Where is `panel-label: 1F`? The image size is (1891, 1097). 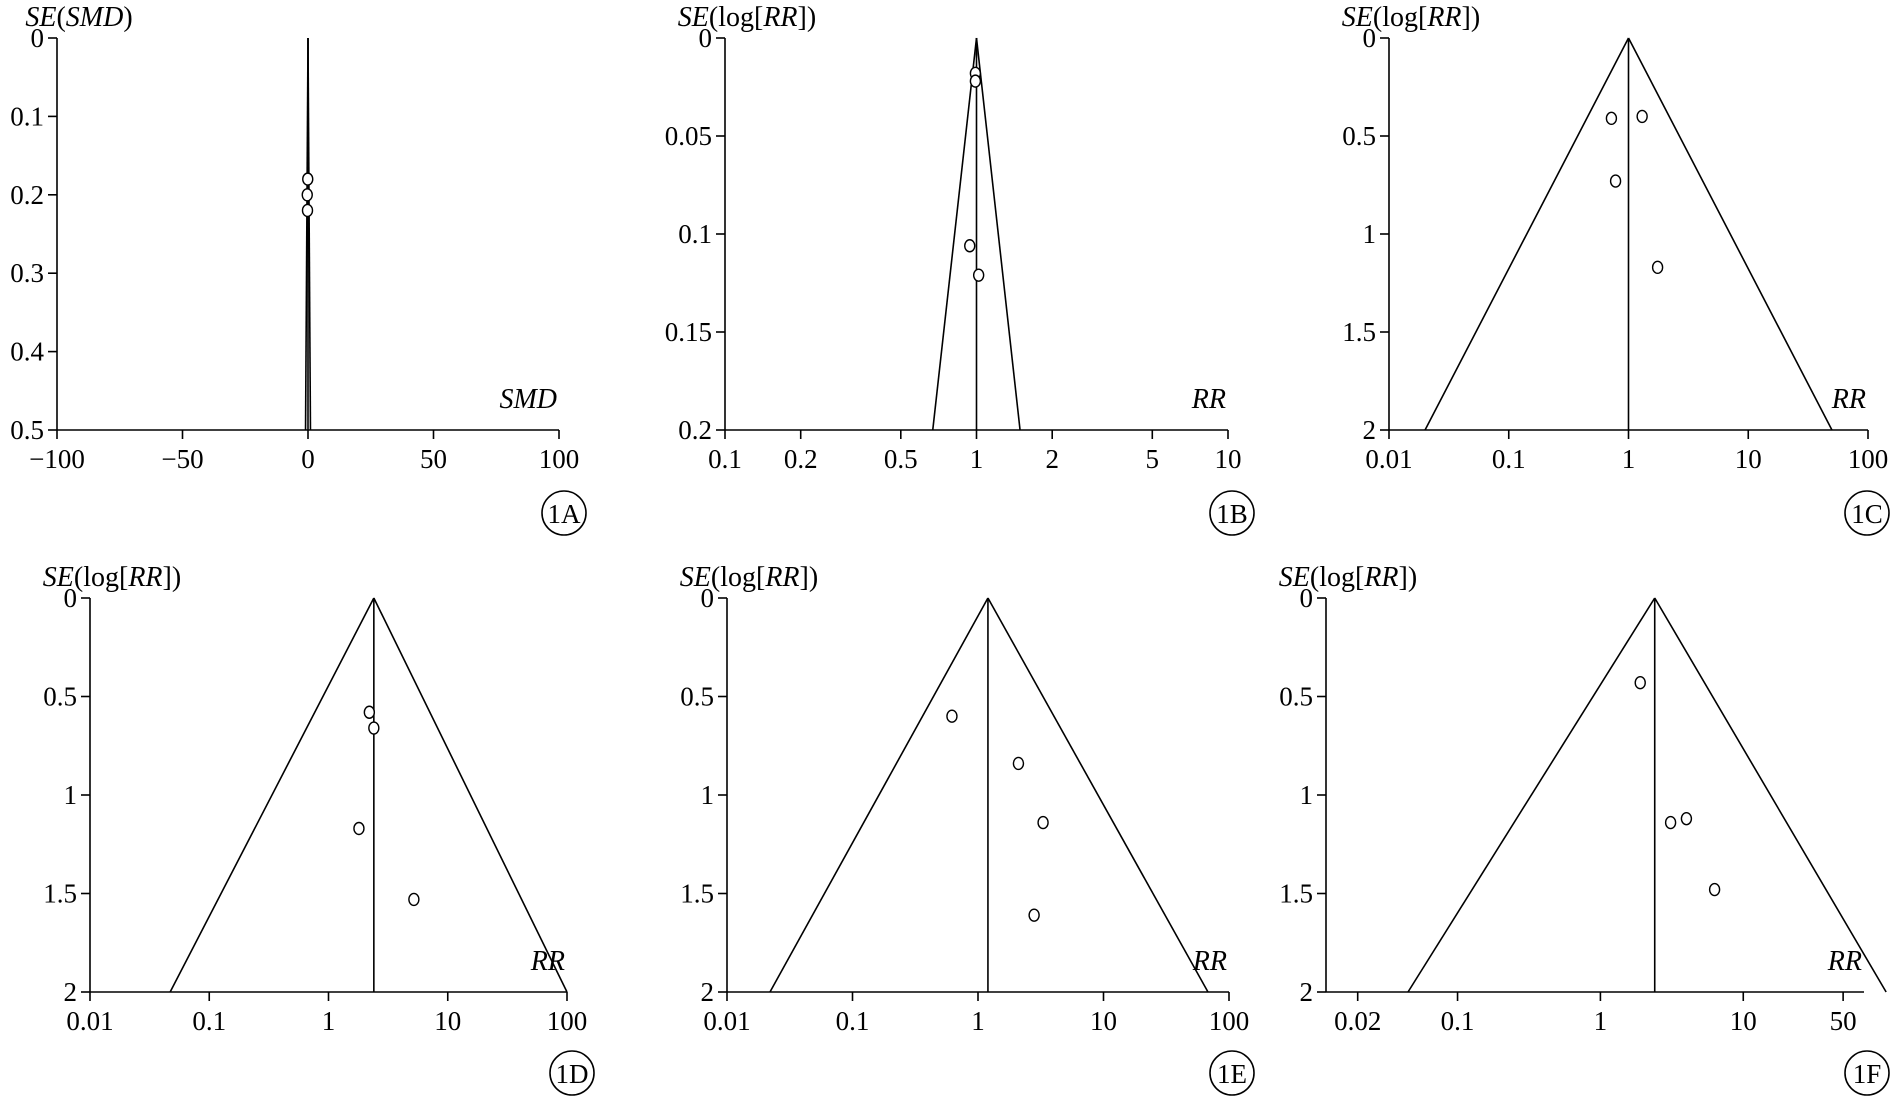
panel-label: 1F is located at coordinates (1867, 1074).